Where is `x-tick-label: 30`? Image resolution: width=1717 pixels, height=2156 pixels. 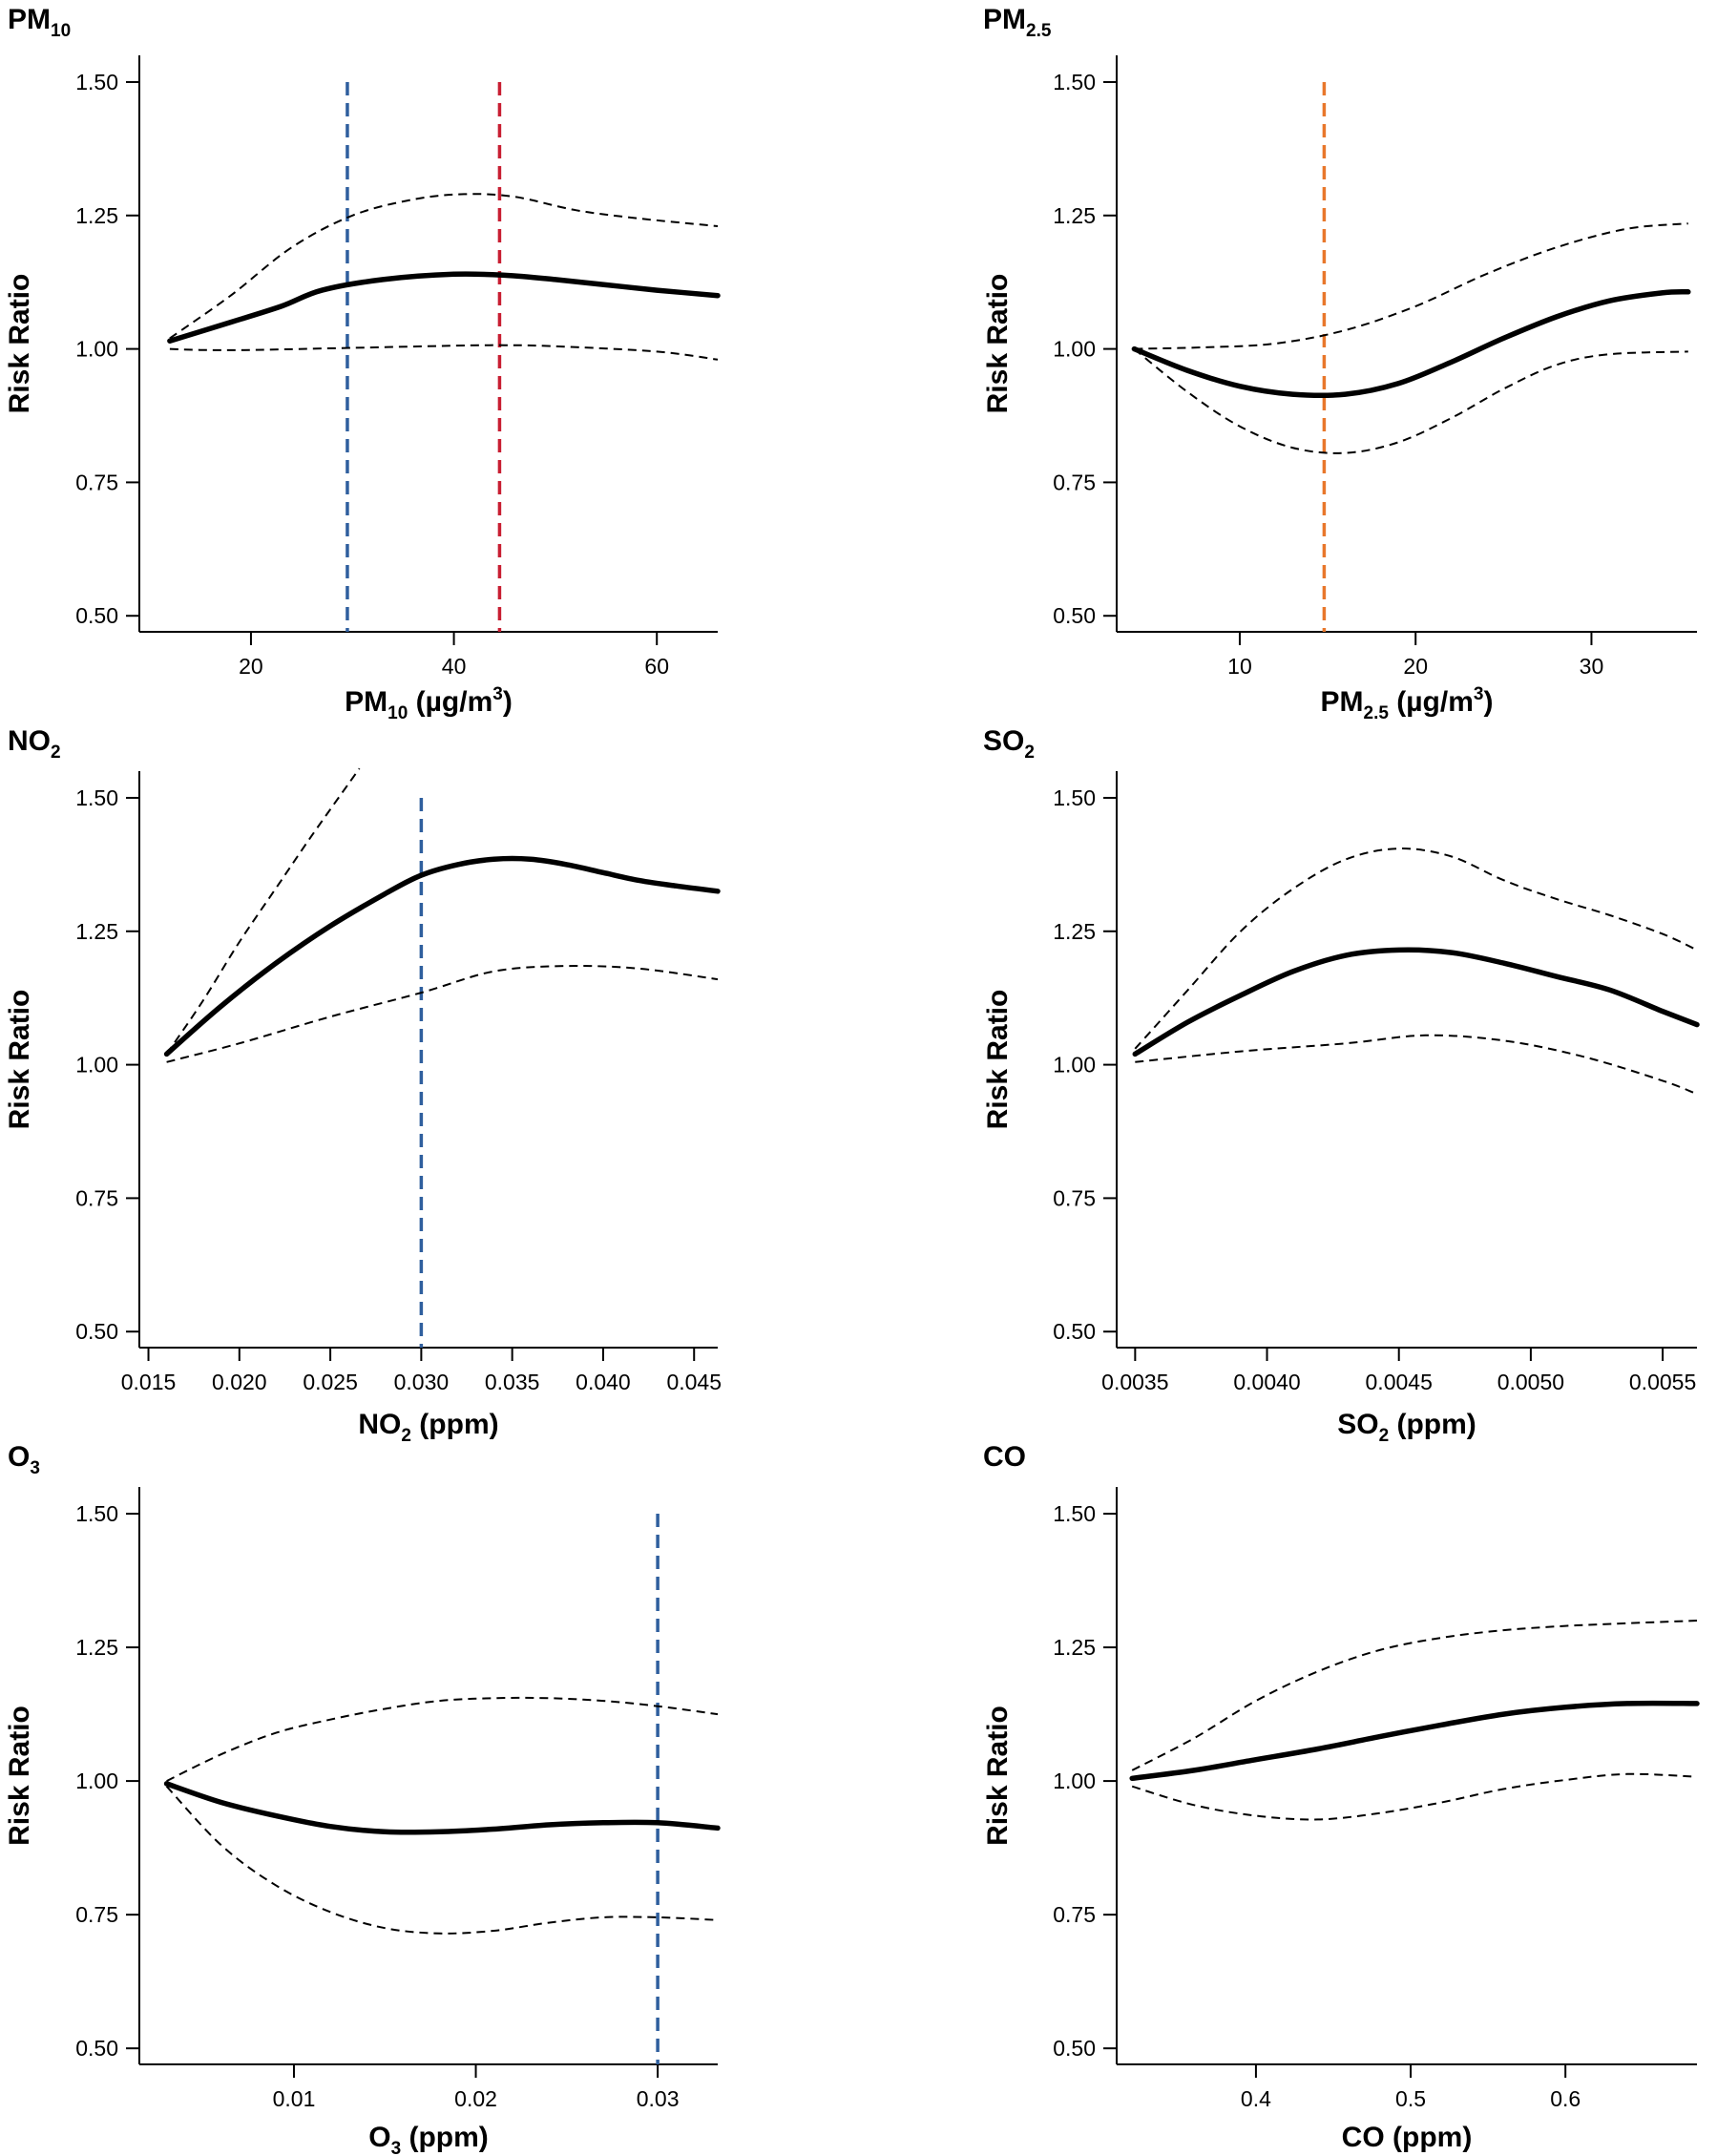 x-tick-label: 30 is located at coordinates (1592, 666).